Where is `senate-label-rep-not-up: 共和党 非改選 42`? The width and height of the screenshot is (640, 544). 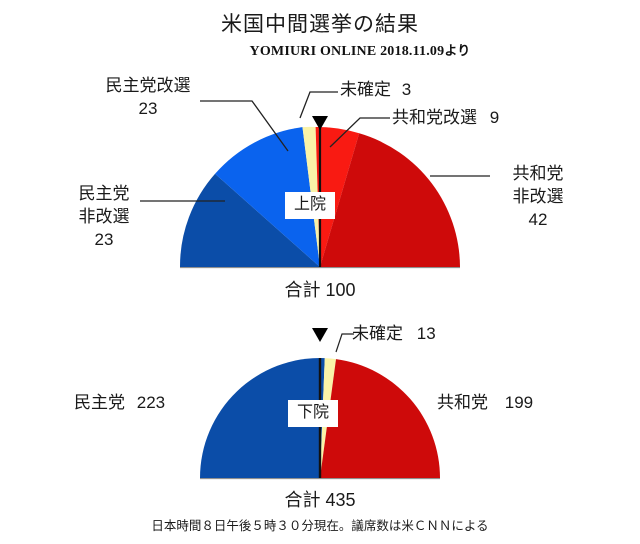 senate-label-rep-not-up: 共和党 非改選 42 is located at coordinates (538, 196).